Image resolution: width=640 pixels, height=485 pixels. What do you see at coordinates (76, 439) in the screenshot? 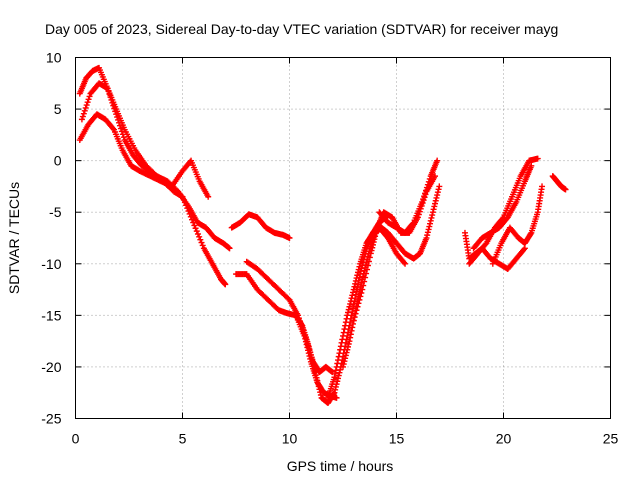
I see `x-tick-label: 0` at bounding box center [76, 439].